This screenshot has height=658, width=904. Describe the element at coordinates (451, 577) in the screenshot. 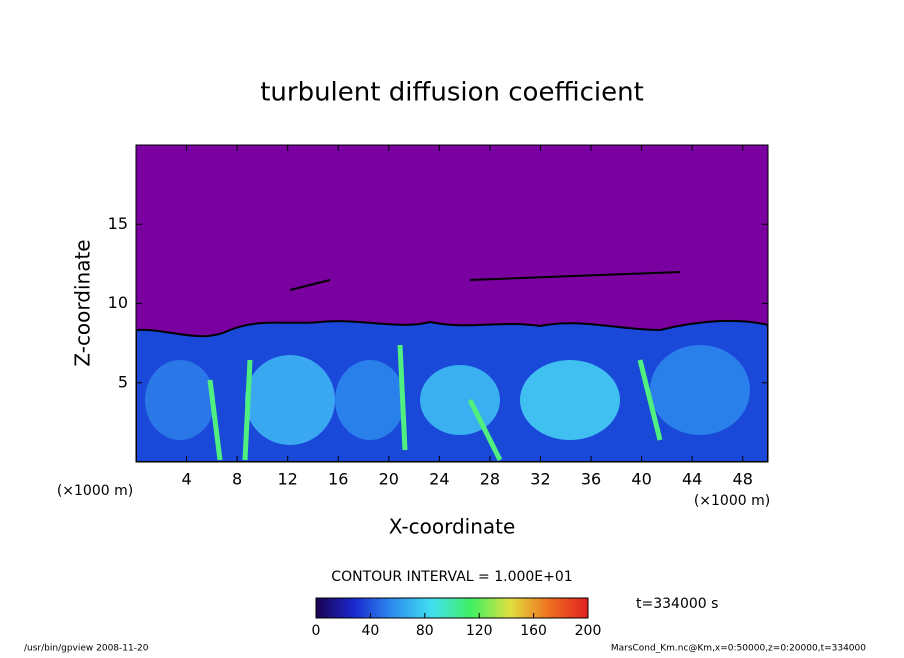

I see `contour-interval: CONTOUR INTERVAL = 1.000E+01` at that location.